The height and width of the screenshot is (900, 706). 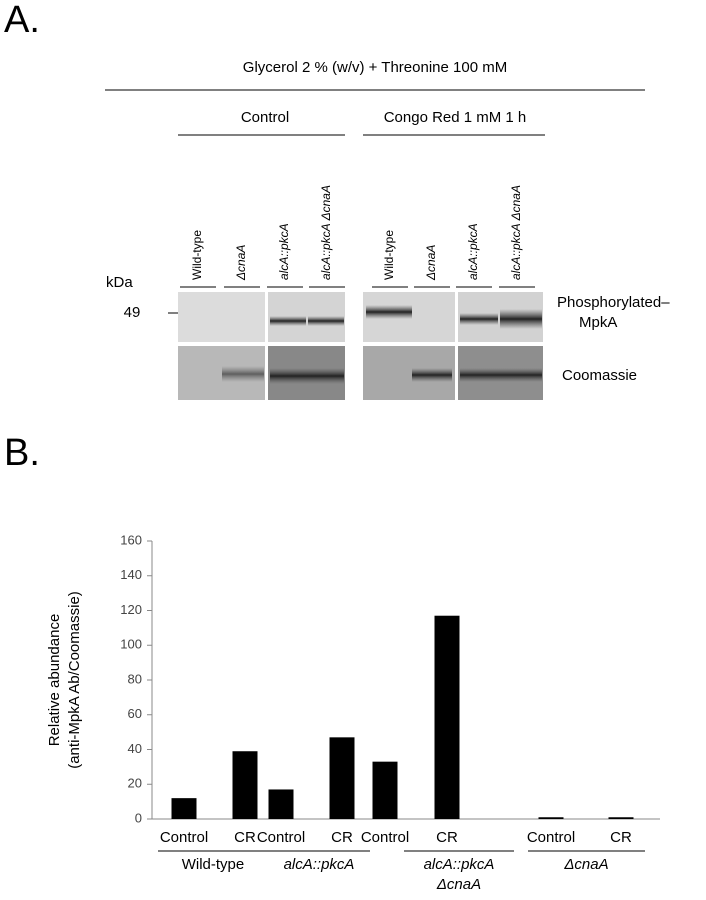 What do you see at coordinates (138, 817) in the screenshot?
I see `y-tick-label: 0` at bounding box center [138, 817].